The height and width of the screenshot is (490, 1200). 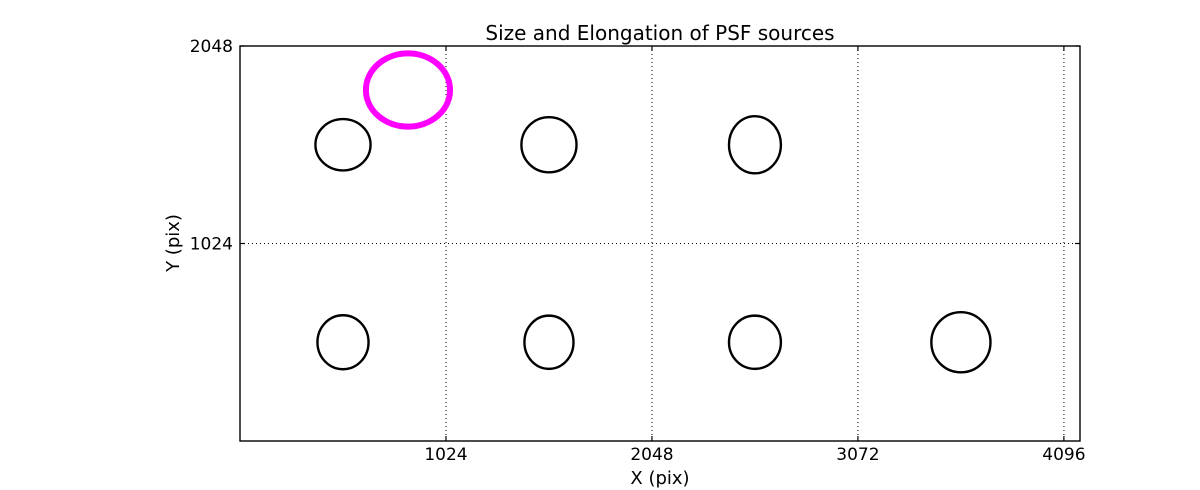 I want to click on chart-title: Size and Elongation of PSF sources, so click(x=660, y=33).